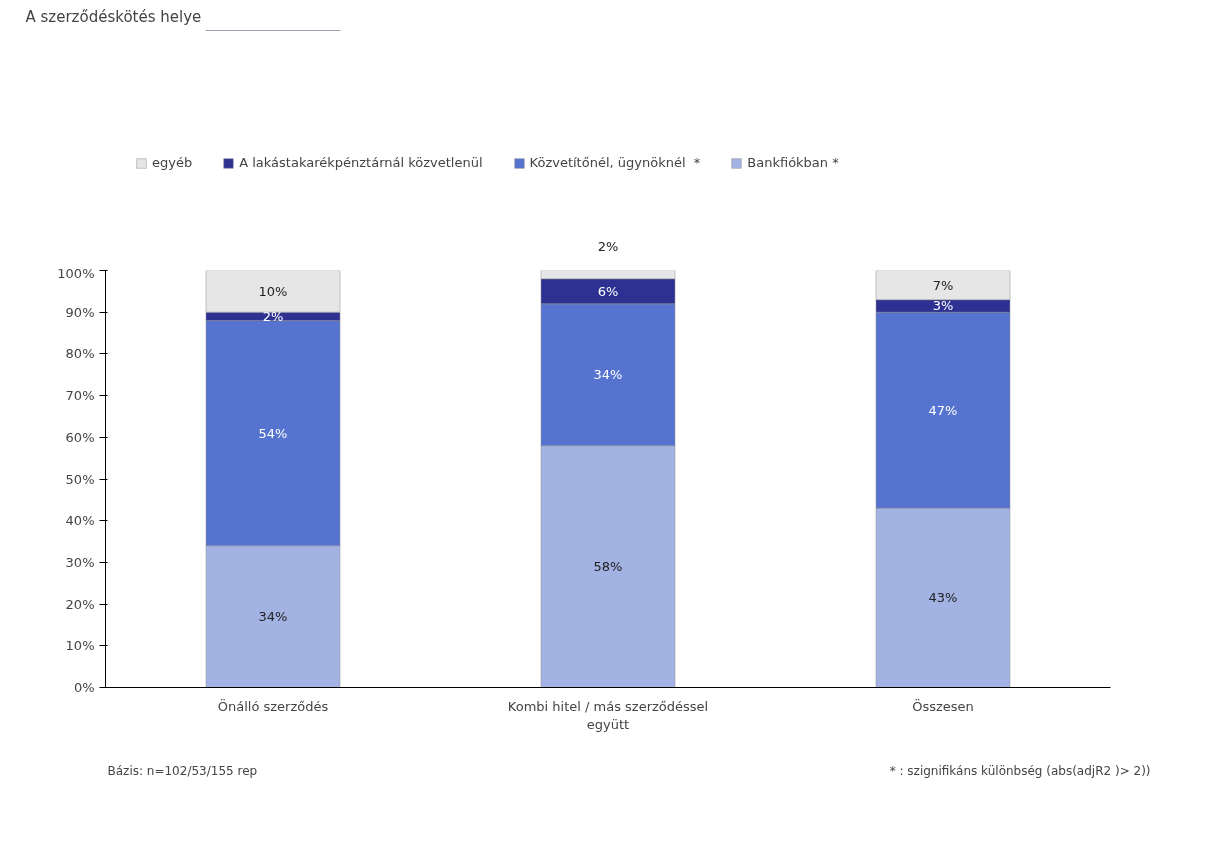  I want to click on y-tick-label: 80%, so click(80, 354).